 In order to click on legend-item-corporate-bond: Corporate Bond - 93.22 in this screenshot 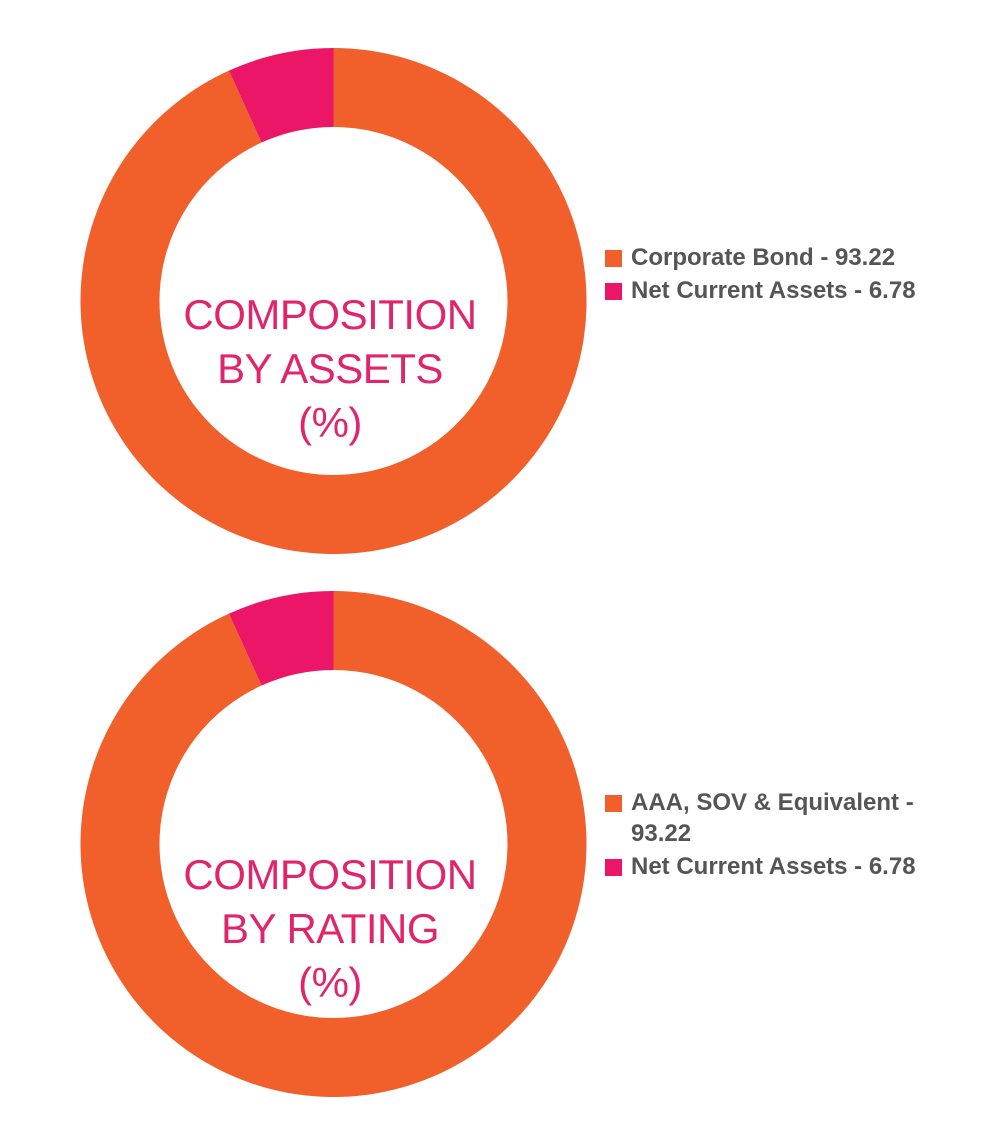, I will do `click(780, 257)`.